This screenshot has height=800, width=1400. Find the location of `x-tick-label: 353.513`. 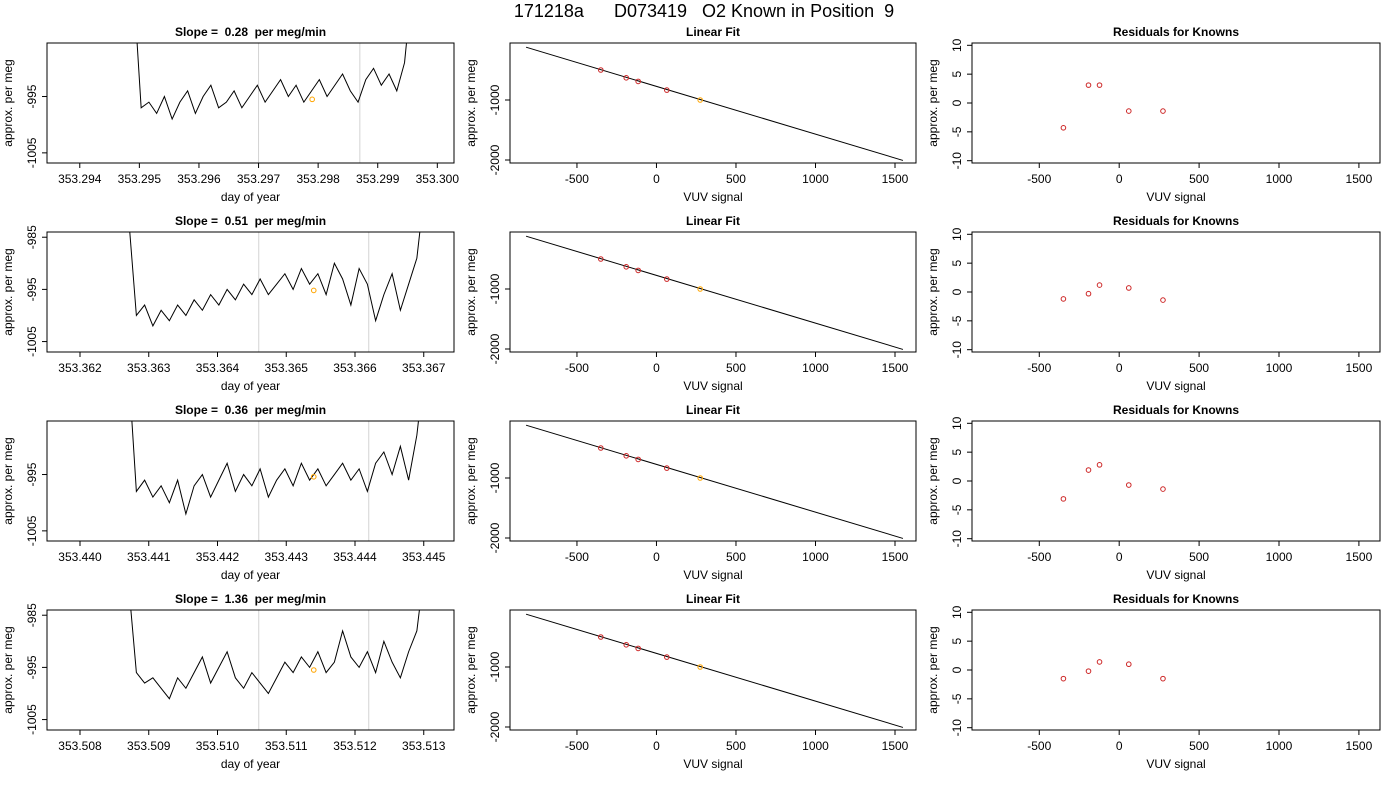

x-tick-label: 353.513 is located at coordinates (424, 746).